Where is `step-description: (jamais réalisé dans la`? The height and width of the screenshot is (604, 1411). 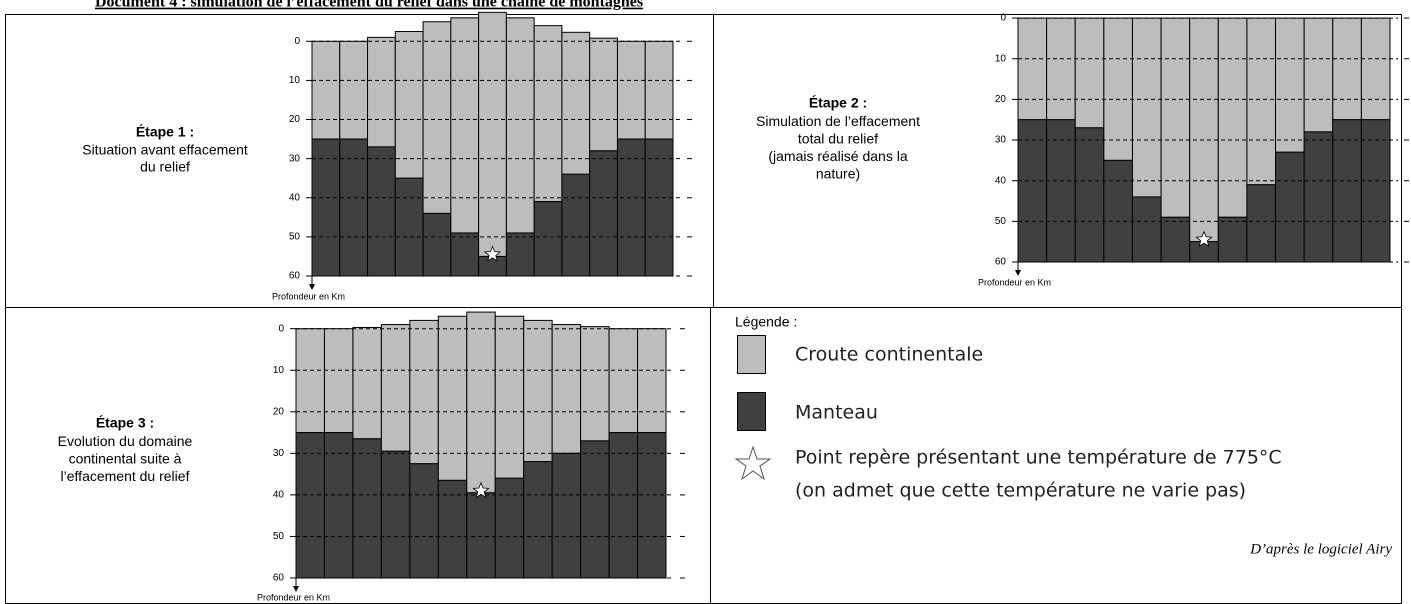 step-description: (jamais réalisé dans la is located at coordinates (837, 156).